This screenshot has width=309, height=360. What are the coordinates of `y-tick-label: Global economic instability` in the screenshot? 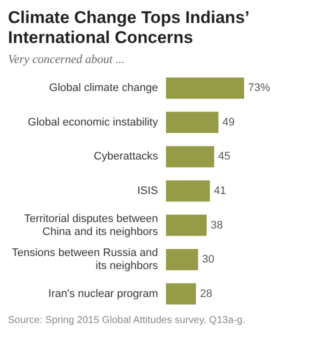 It's located at (93, 122).